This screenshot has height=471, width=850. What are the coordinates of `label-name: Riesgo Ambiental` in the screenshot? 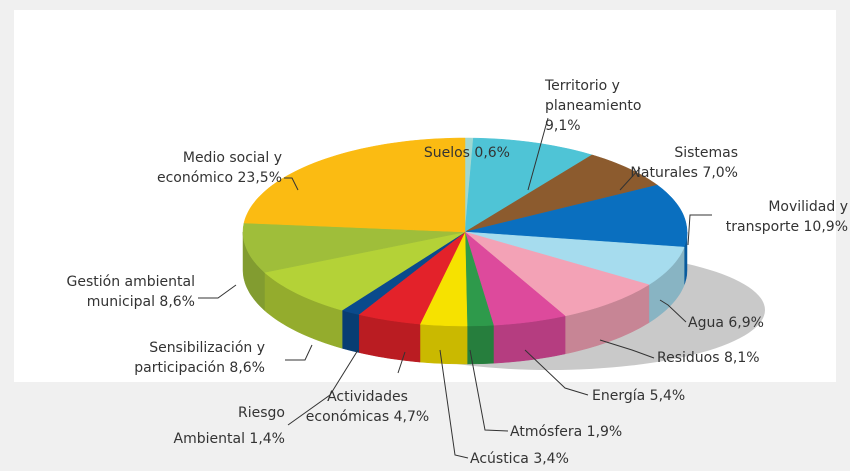 It's located at (229, 426).